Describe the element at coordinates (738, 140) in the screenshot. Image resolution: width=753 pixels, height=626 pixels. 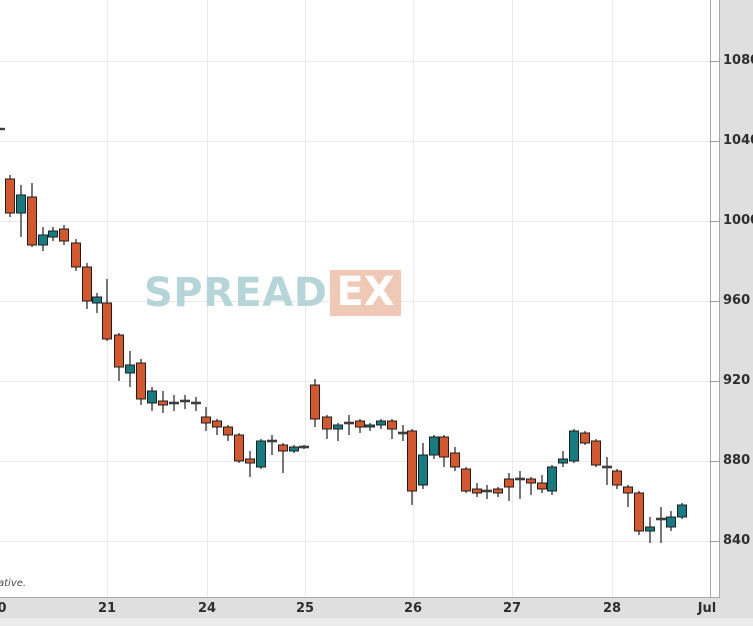
I see `y-axis-label: 1040` at that location.